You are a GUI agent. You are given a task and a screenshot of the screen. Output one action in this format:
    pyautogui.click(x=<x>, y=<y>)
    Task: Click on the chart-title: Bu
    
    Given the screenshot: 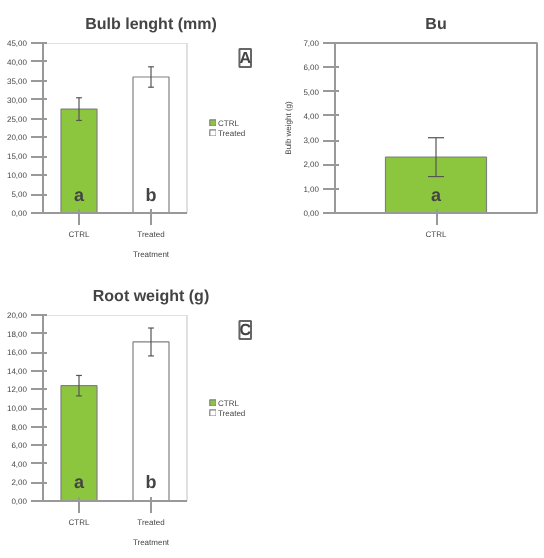 What is the action you would take?
    pyautogui.click(x=436, y=24)
    